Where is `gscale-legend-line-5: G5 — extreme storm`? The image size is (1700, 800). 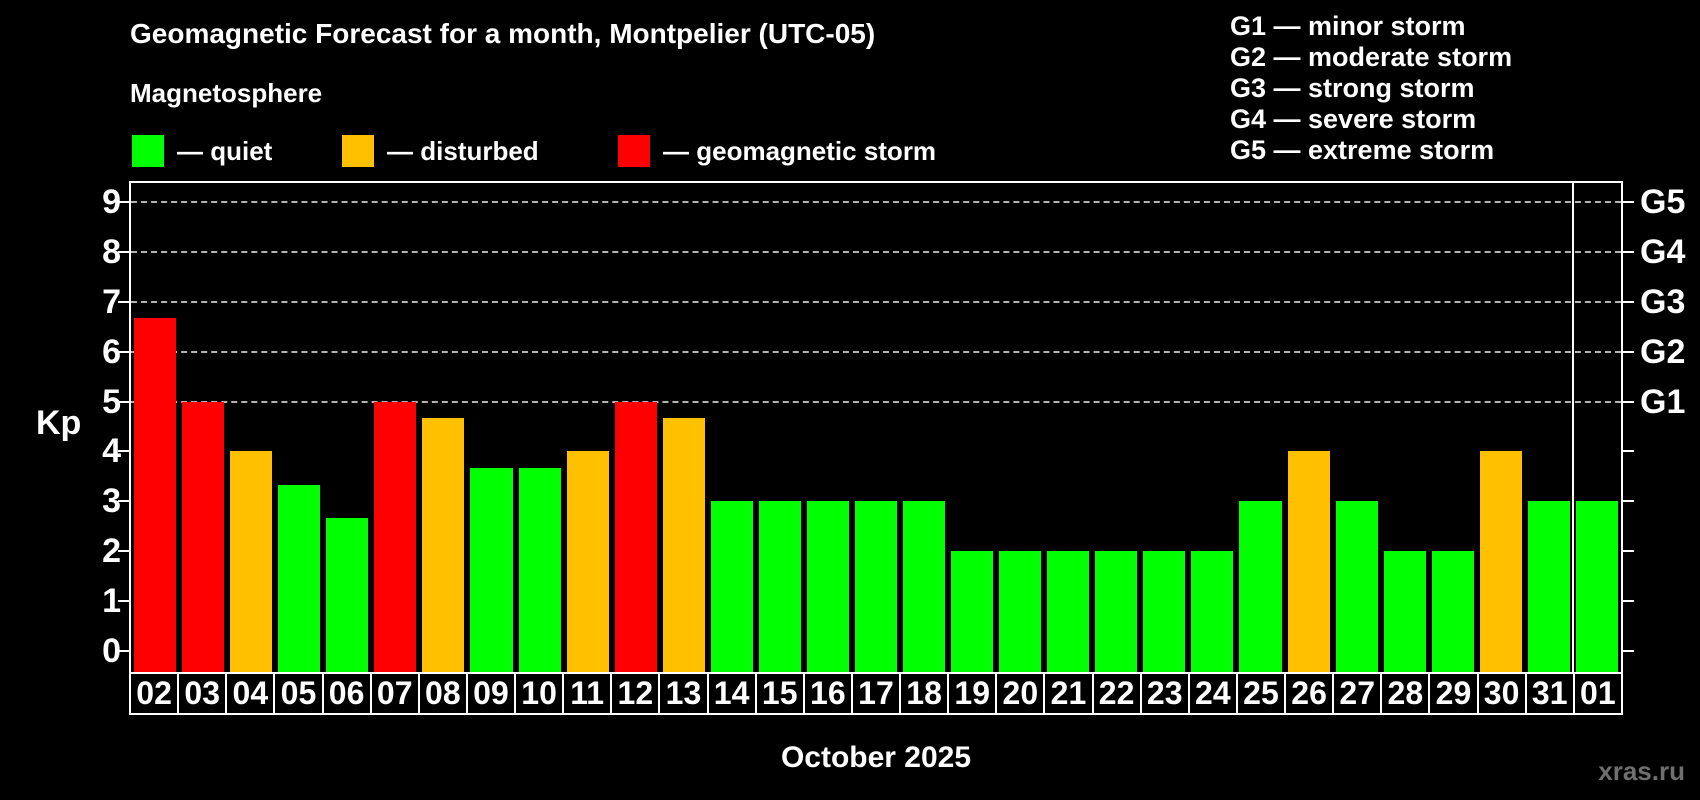 gscale-legend-line-5: G5 — extreme storm is located at coordinates (1362, 150).